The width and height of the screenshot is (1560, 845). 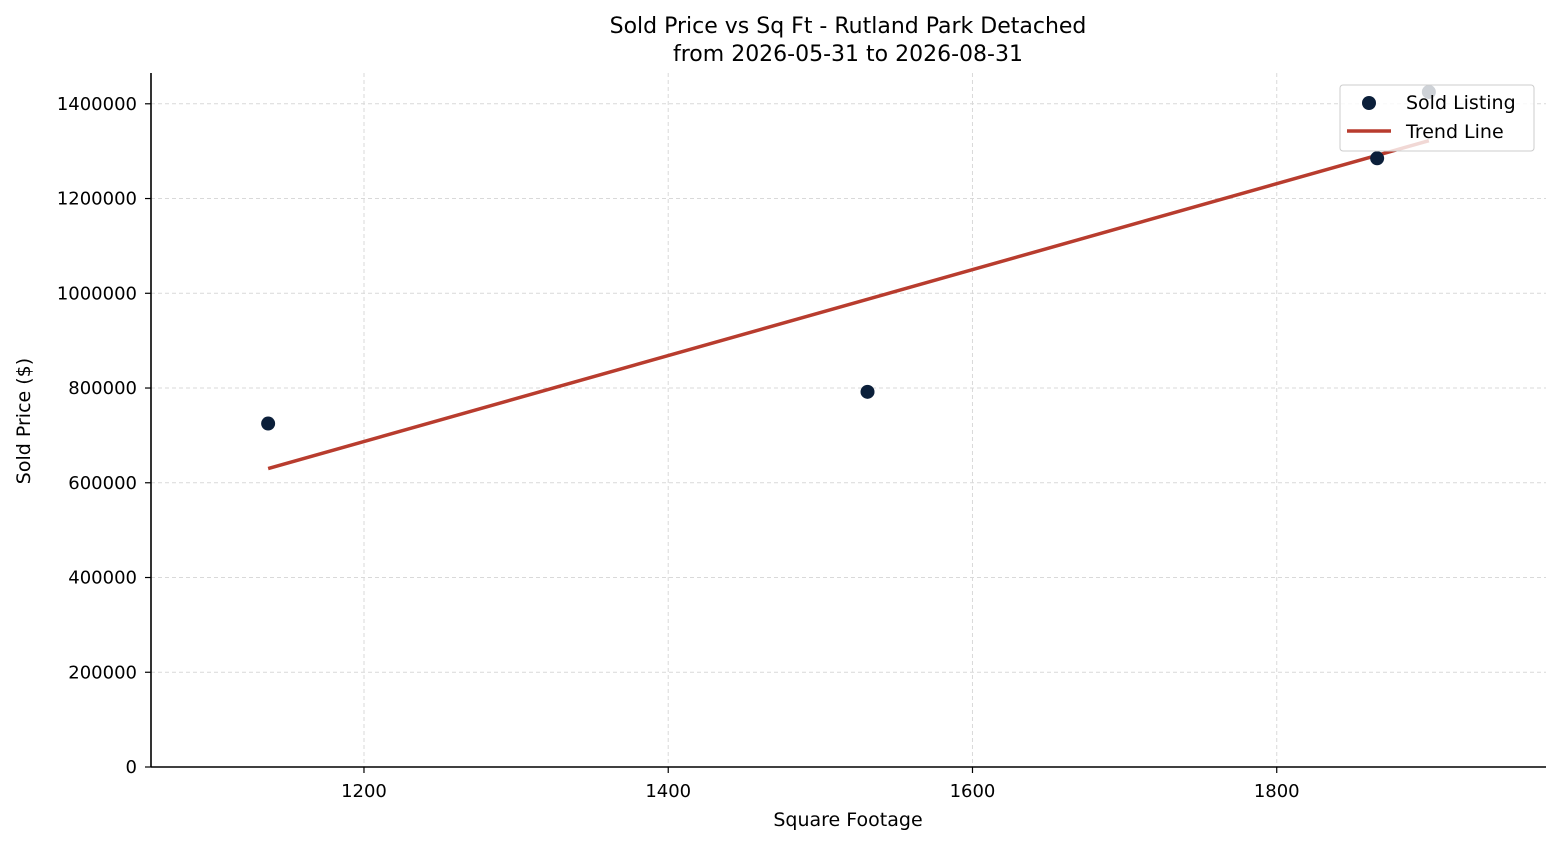 I want to click on x-tick-label: 1200, so click(x=364, y=791).